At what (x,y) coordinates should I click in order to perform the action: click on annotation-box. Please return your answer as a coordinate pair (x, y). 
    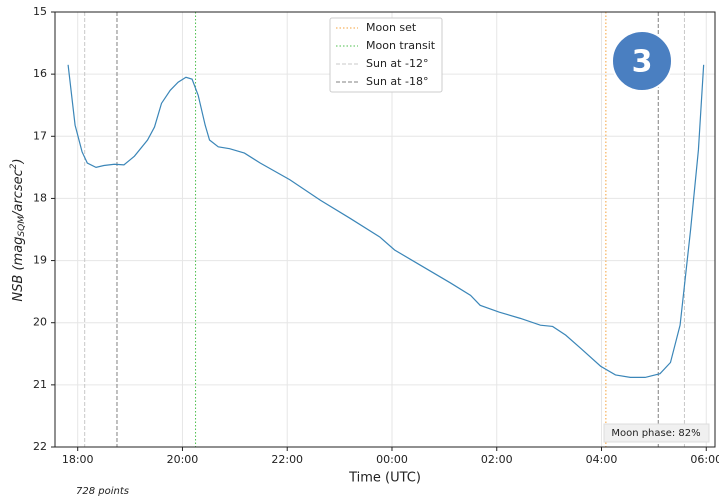
    Looking at the image, I should click on (656, 433).